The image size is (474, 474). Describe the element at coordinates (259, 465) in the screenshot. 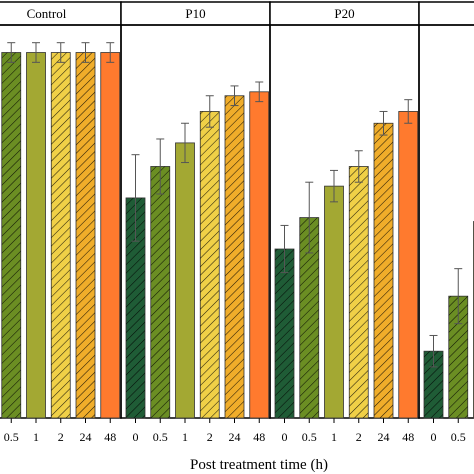

I see `x-axis-title: Post treatment time (h)` at that location.